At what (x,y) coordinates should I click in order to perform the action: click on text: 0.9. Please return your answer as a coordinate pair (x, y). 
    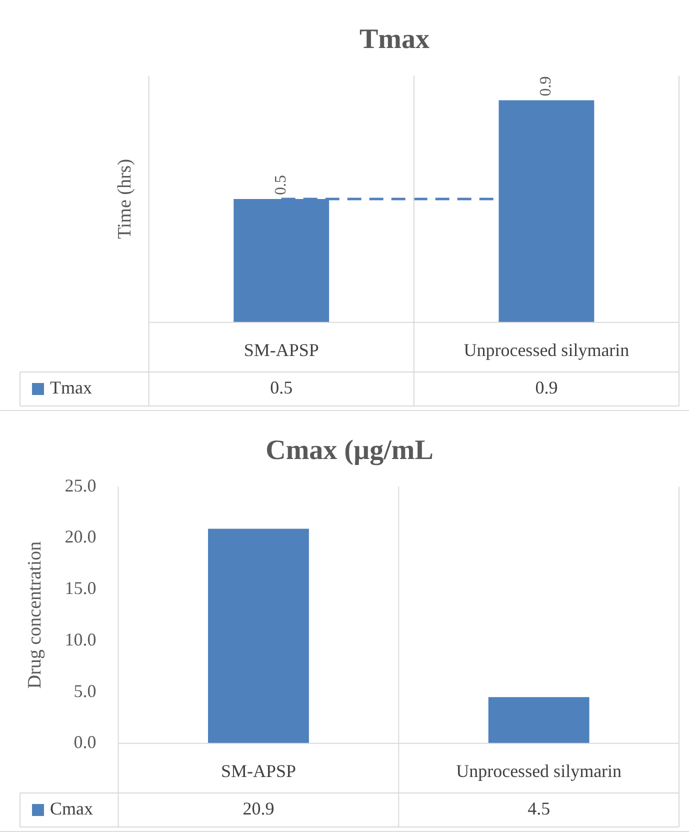
    Looking at the image, I should click on (546, 86).